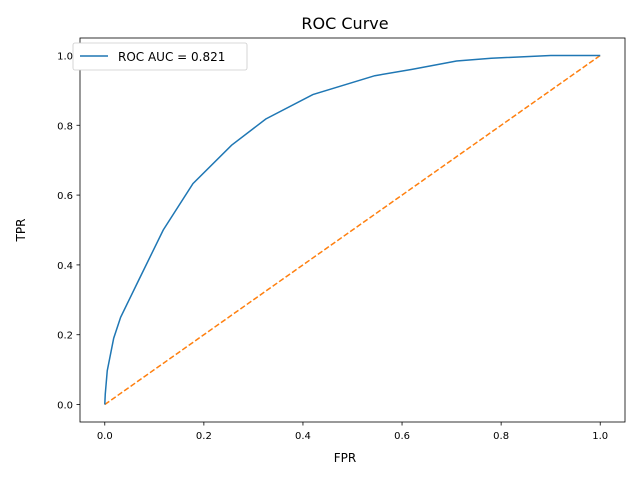  What do you see at coordinates (204, 436) in the screenshot?
I see `x-tick-label: 0.2` at bounding box center [204, 436].